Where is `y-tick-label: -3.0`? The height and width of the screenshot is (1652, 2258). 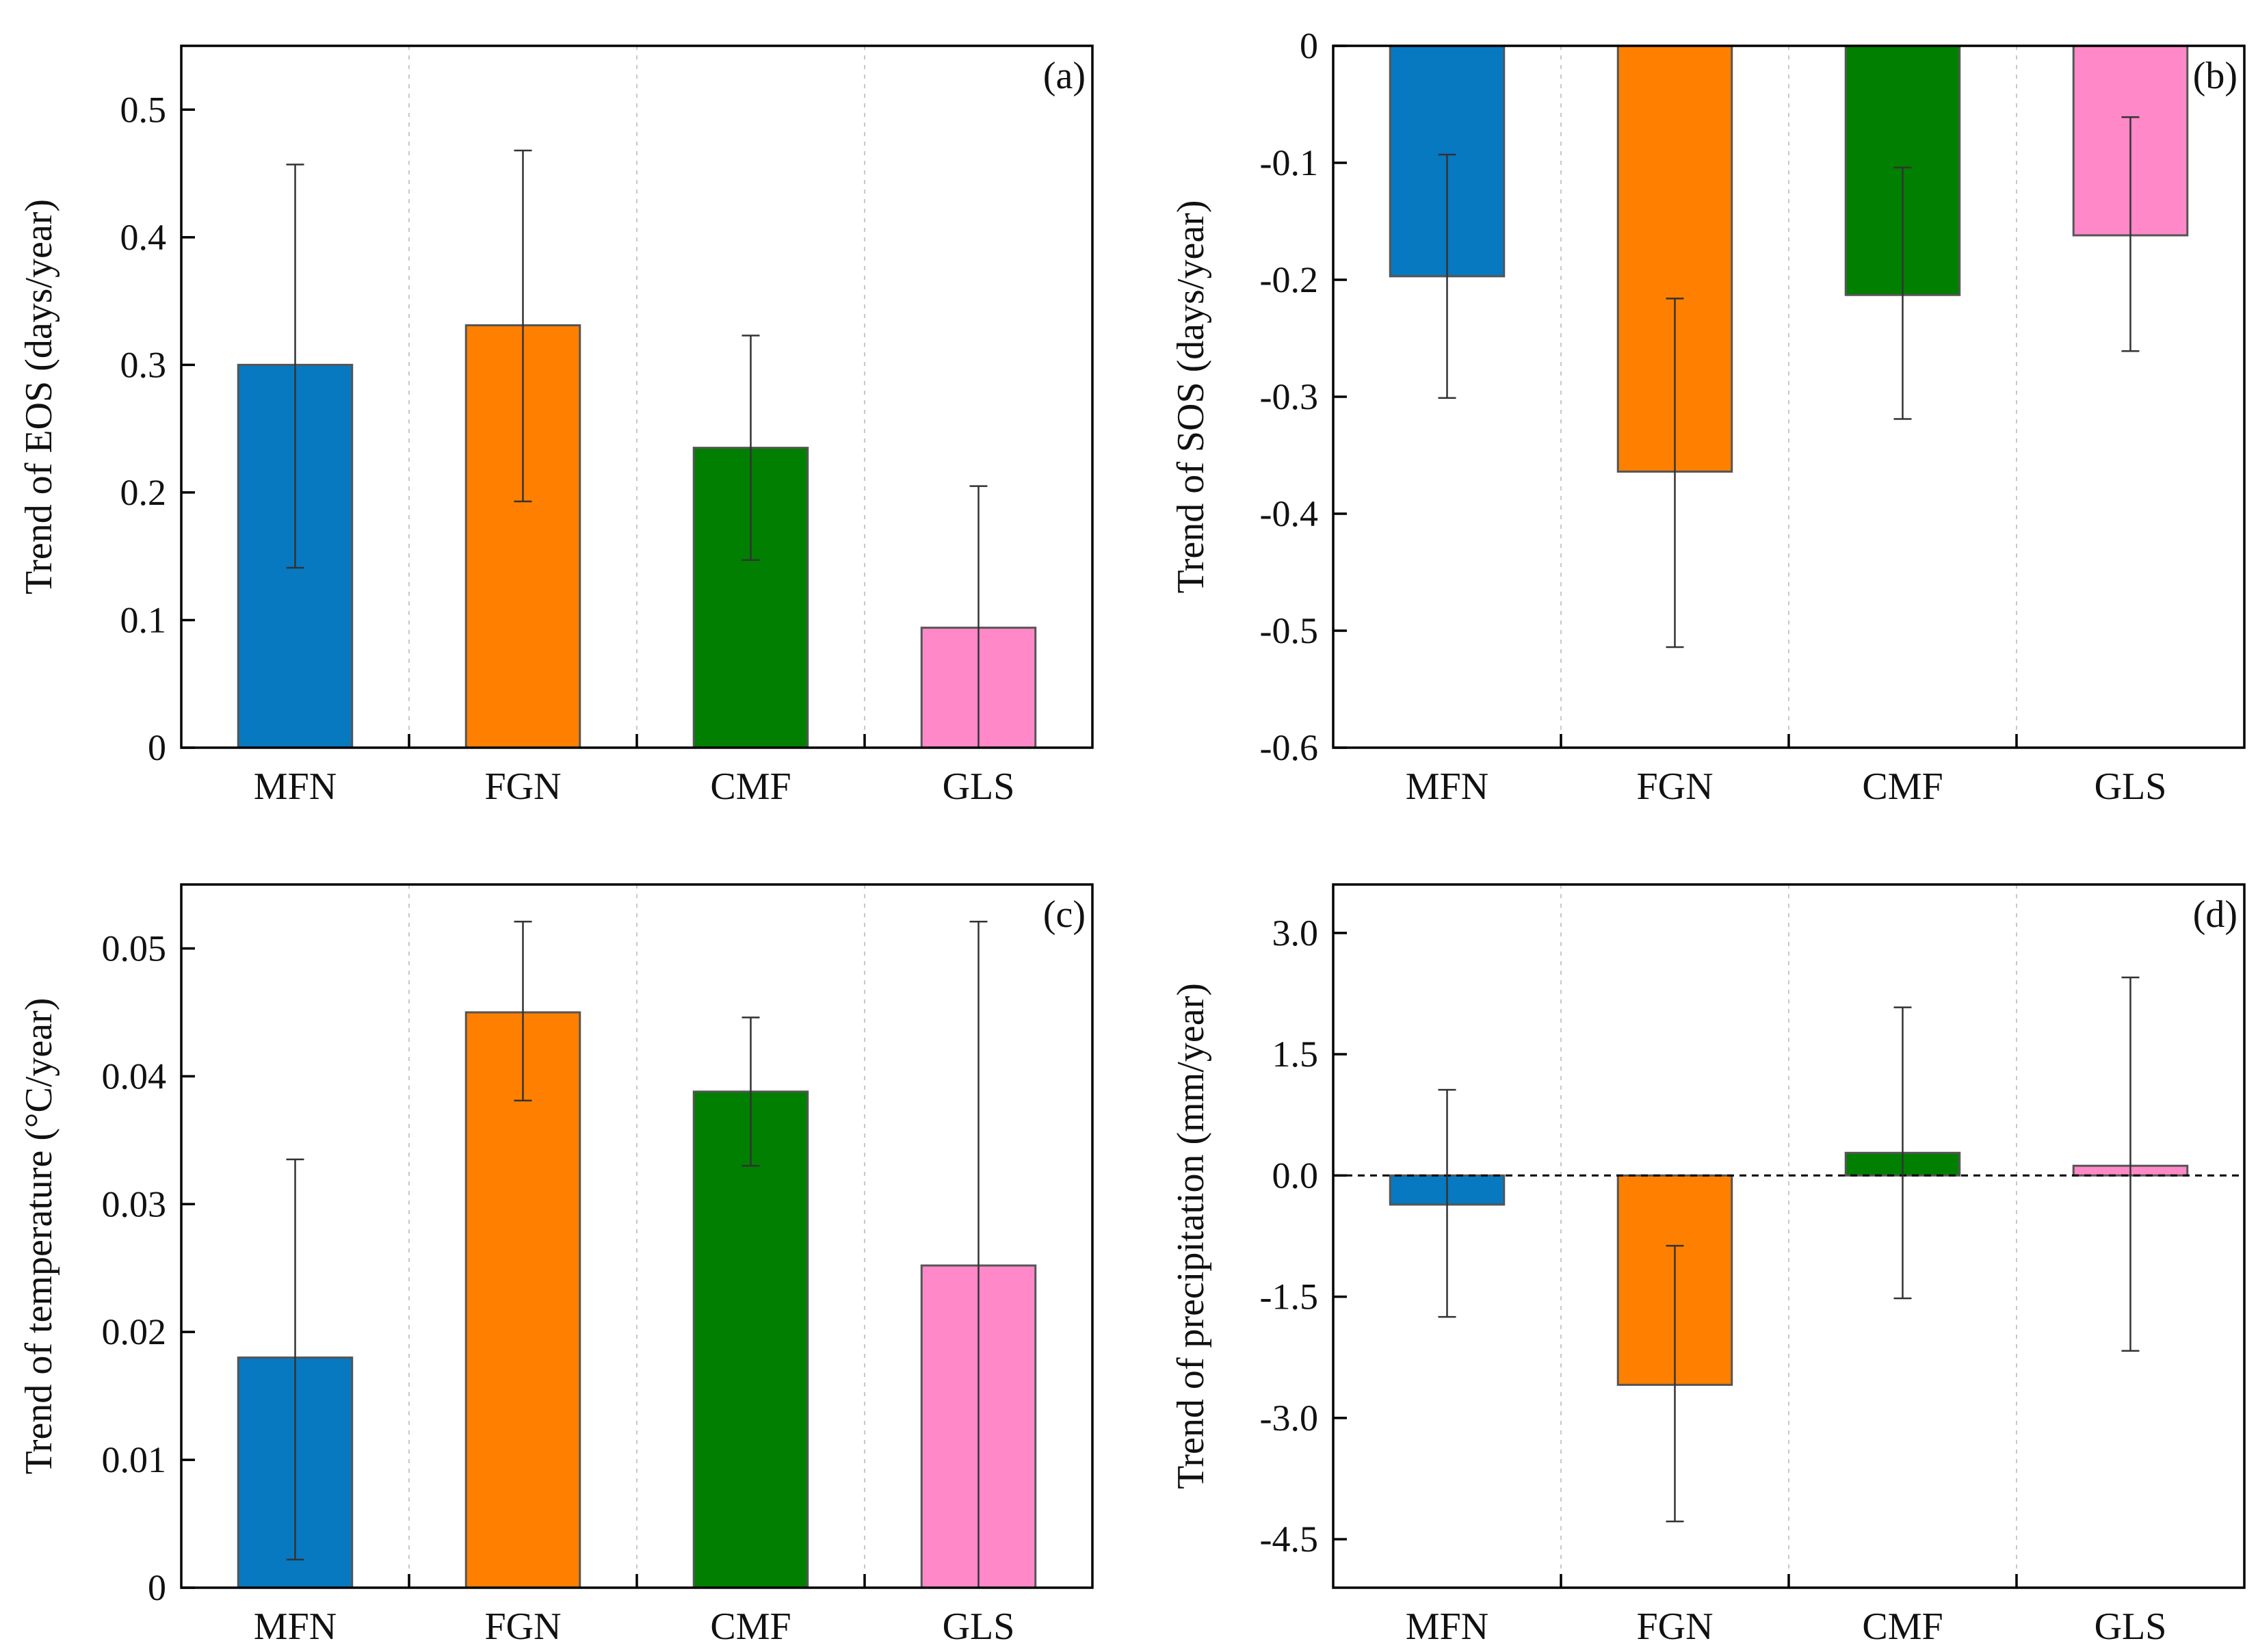 y-tick-label: -3.0 is located at coordinates (1289, 1418).